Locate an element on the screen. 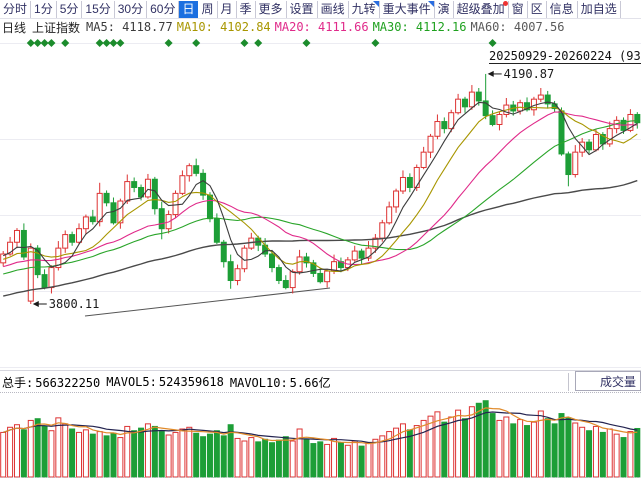  toolbar-item-九转: 九转 is located at coordinates (364, 9).